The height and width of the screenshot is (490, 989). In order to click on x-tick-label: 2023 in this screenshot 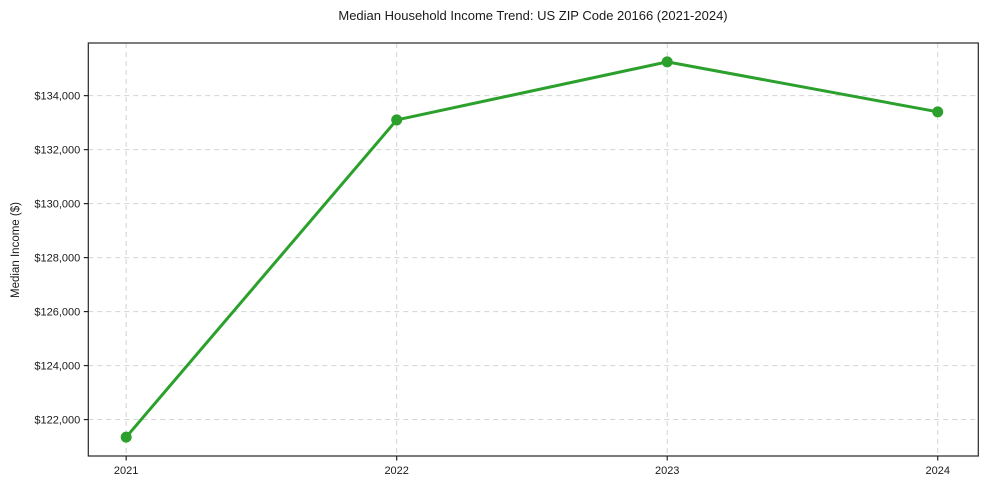, I will do `click(667, 471)`.